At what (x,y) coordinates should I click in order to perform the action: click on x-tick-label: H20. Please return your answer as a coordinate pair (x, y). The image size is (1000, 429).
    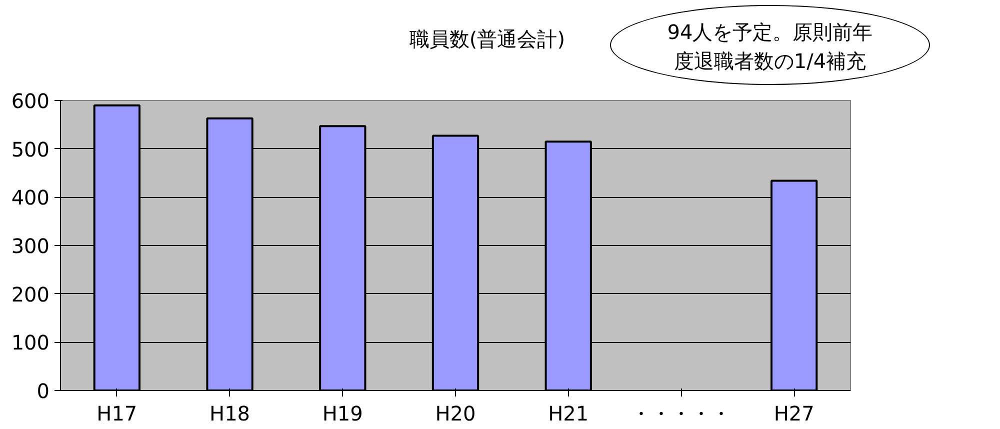
    Looking at the image, I should click on (455, 414).